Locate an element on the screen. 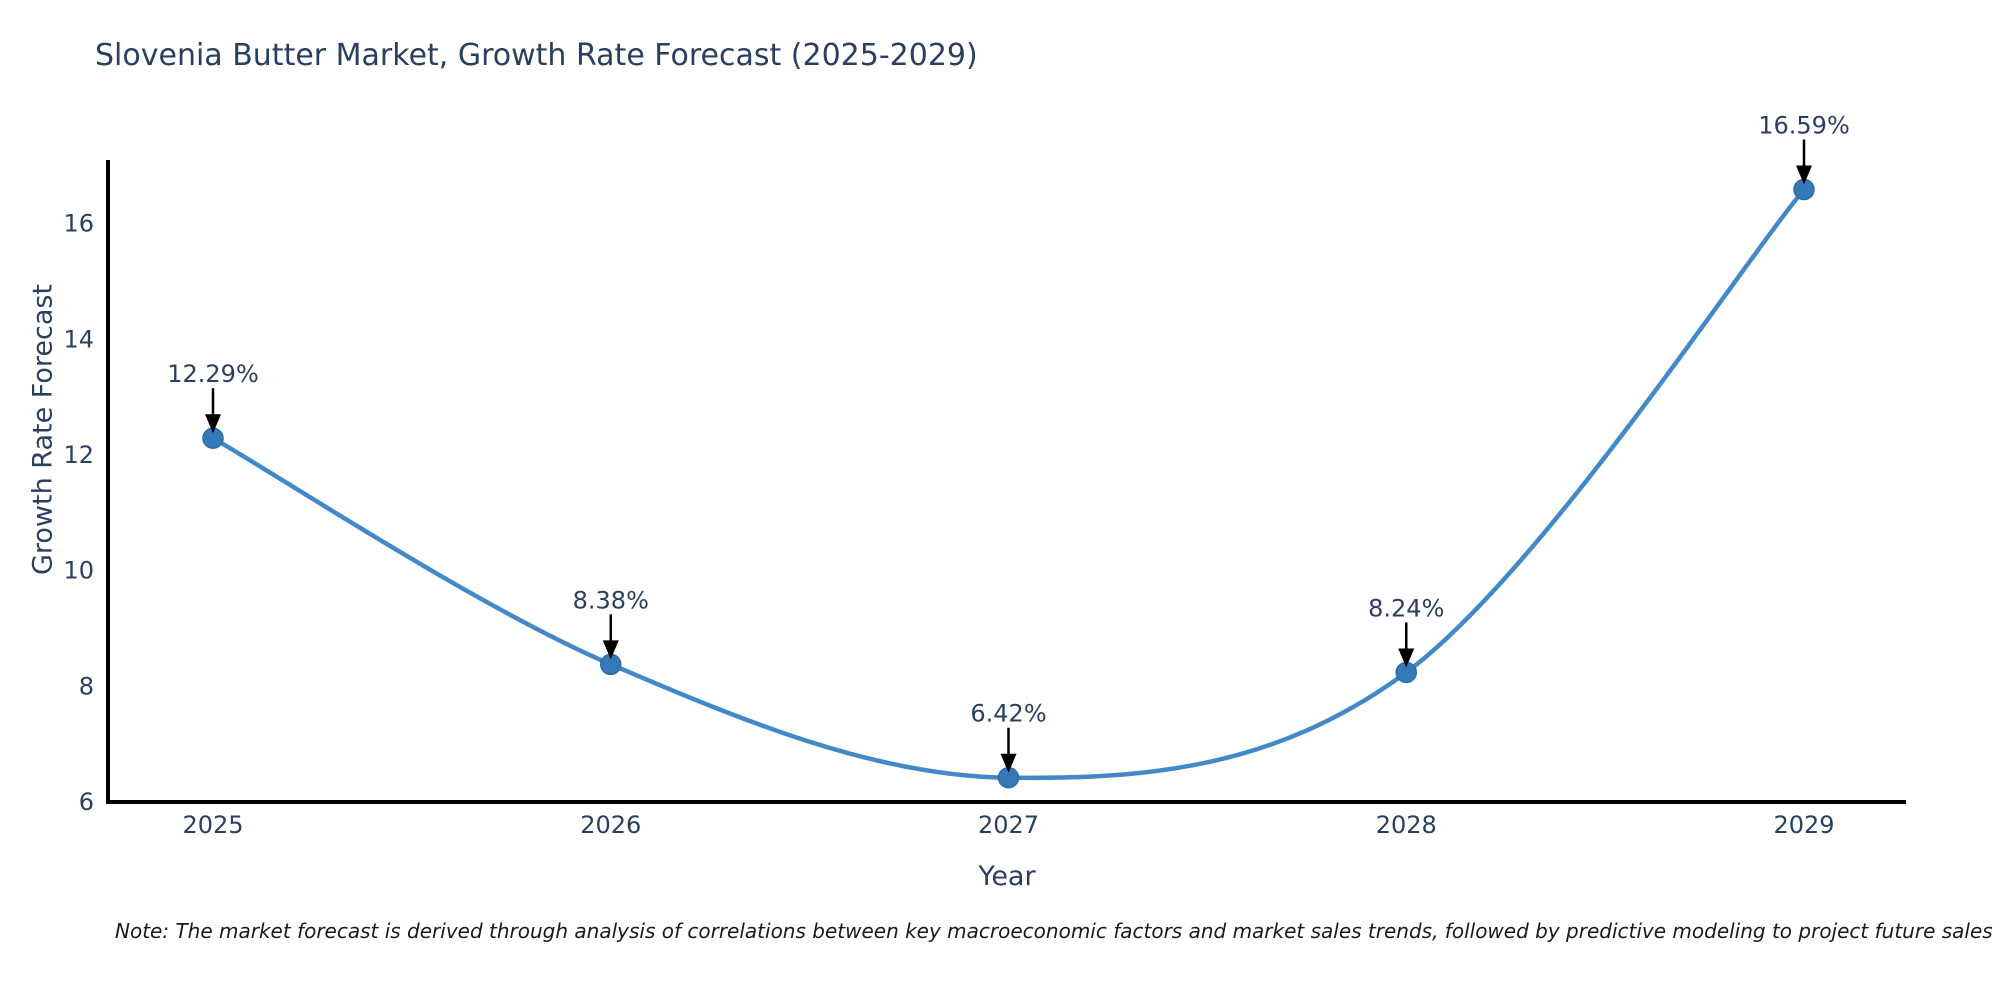  y-tick-label: 6 is located at coordinates (86, 802).